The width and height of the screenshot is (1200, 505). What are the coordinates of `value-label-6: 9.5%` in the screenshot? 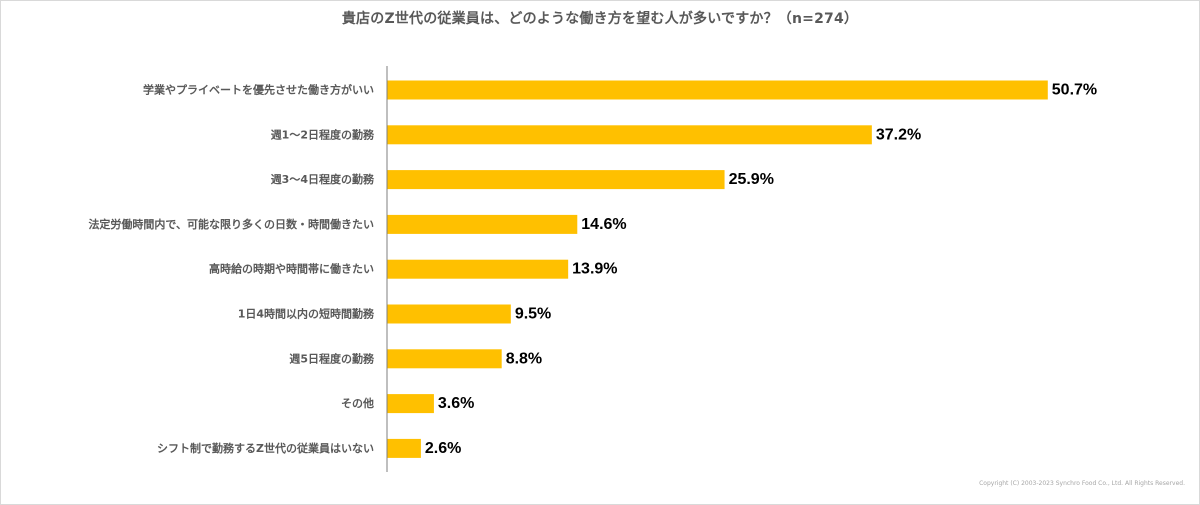 It's located at (533, 314).